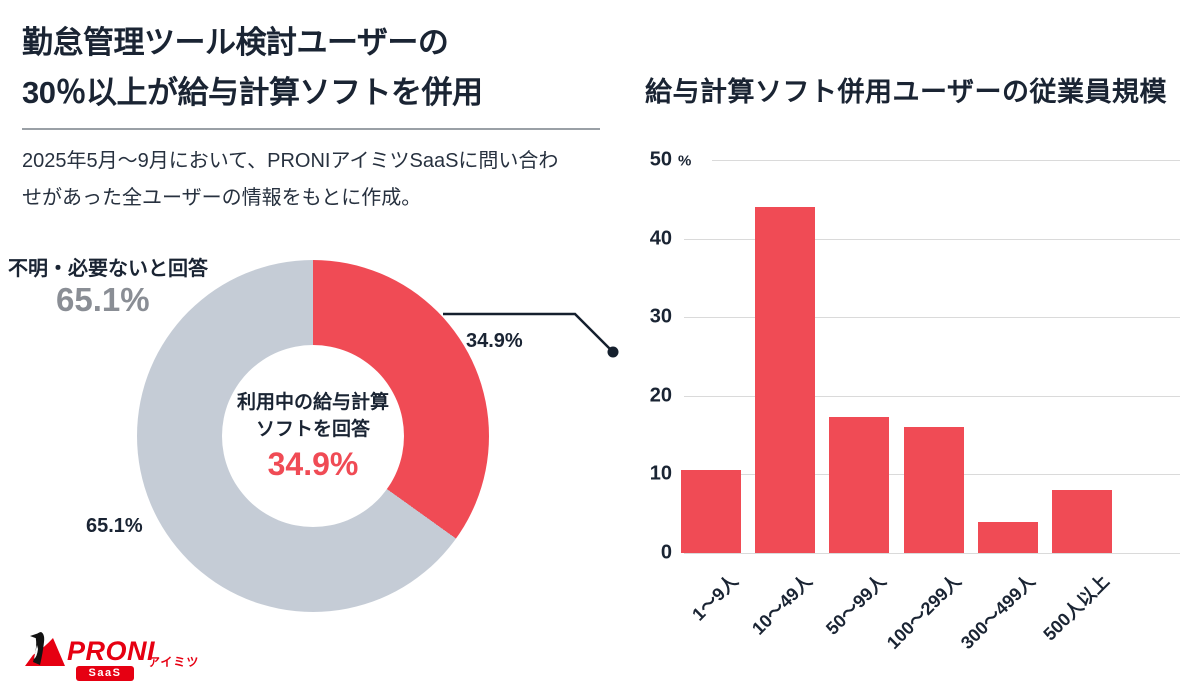 The width and height of the screenshot is (1200, 700). Describe the element at coordinates (105, 673) in the screenshot. I see `logo-saas-badge: SaaS` at that location.